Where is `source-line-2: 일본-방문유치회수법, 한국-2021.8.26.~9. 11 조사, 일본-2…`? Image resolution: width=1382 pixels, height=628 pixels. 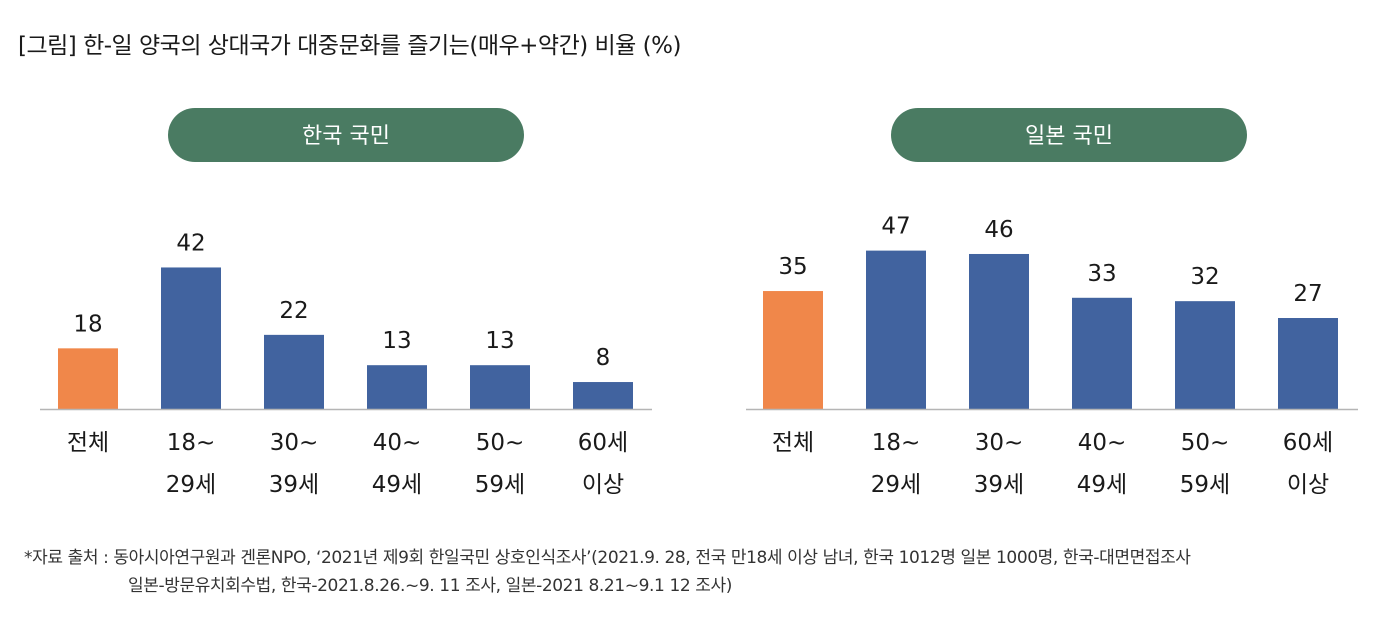
source-line-2: 일본-방문유치회수법, 한국-2021.8.26.~9. 11 조사, 일본-2… is located at coordinates (430, 586).